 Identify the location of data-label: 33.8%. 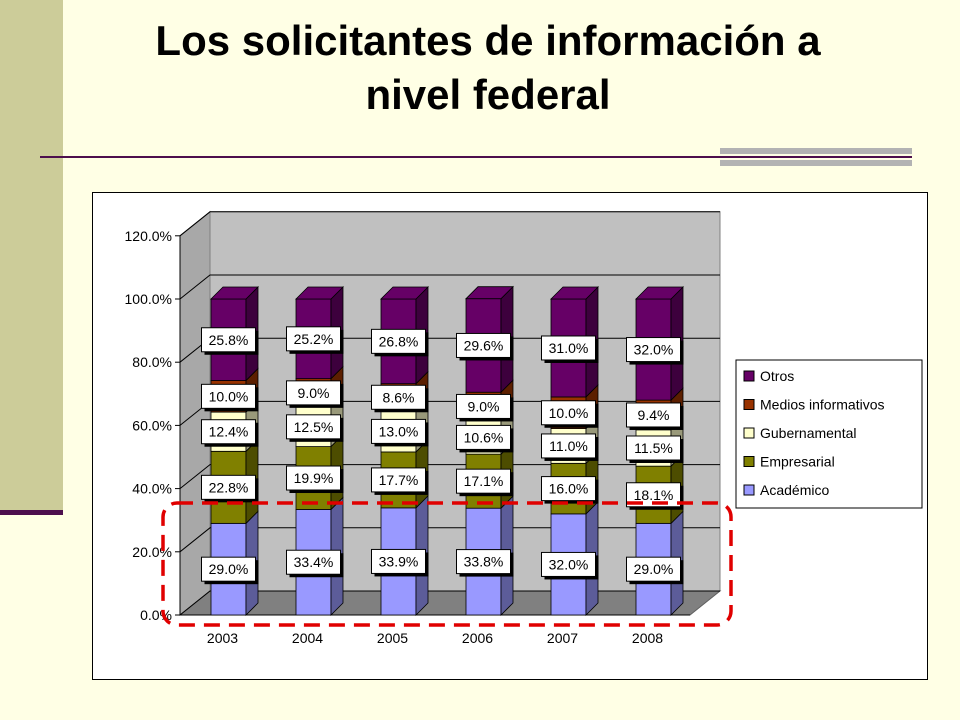
(484, 562).